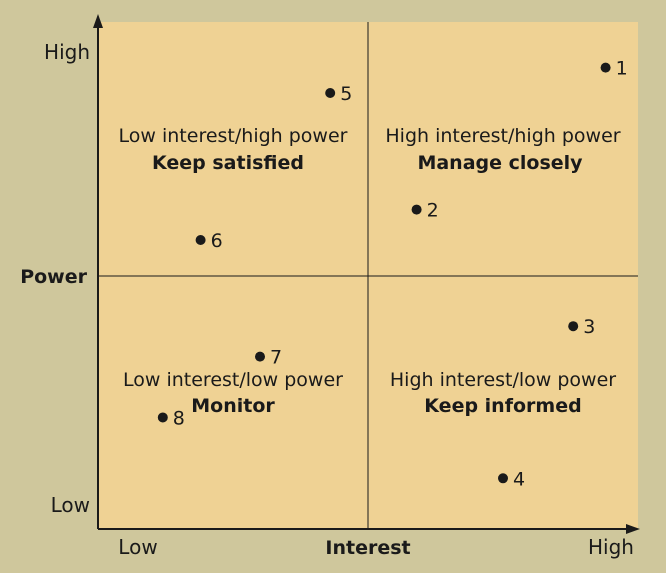 Image resolution: width=666 pixels, height=573 pixels. I want to click on x-axis-low-label: Low, so click(137, 547).